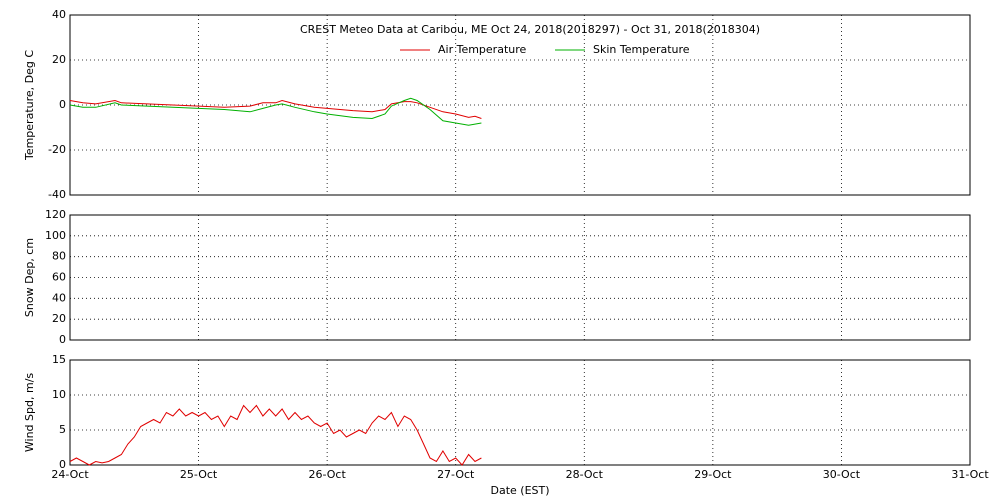  I want to click on x-tick-label: 27-Oct, so click(456, 474).